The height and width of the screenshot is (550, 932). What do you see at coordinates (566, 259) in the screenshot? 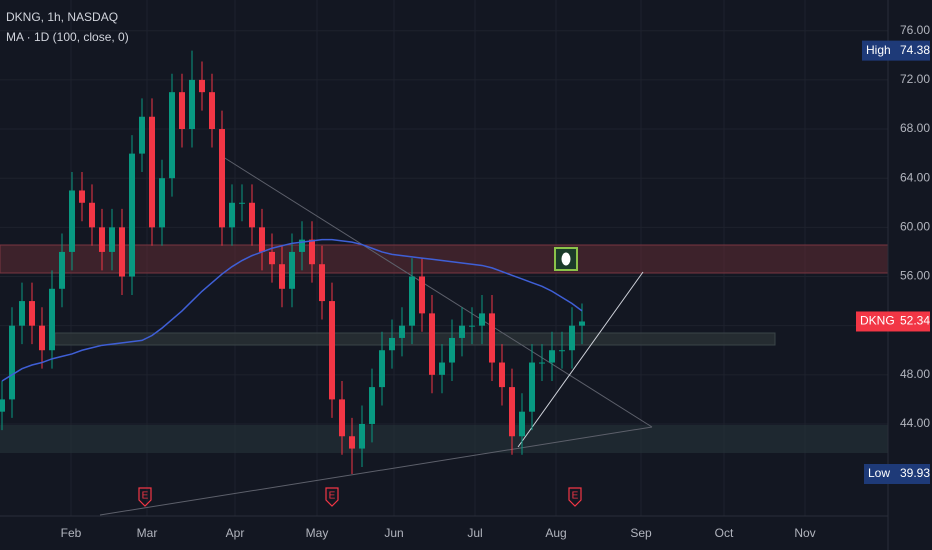
I see `earnings-icon` at bounding box center [566, 259].